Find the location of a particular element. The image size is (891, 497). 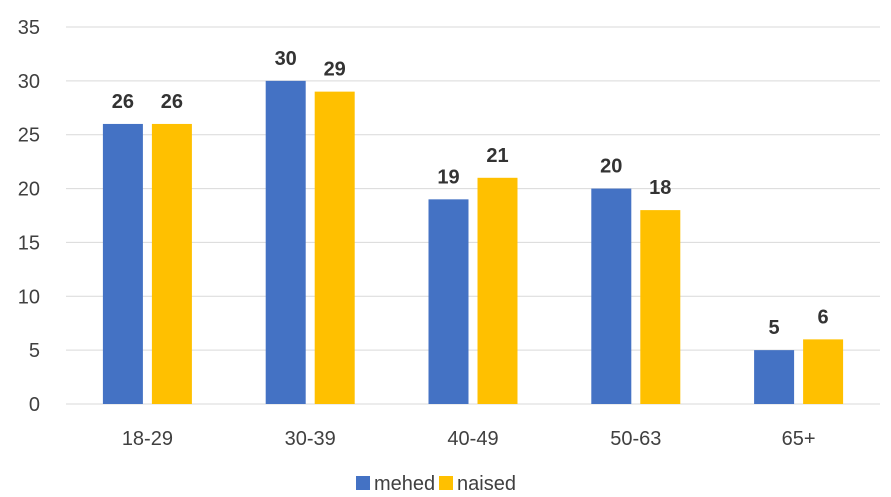

x-tick-label: 65+ is located at coordinates (799, 439).